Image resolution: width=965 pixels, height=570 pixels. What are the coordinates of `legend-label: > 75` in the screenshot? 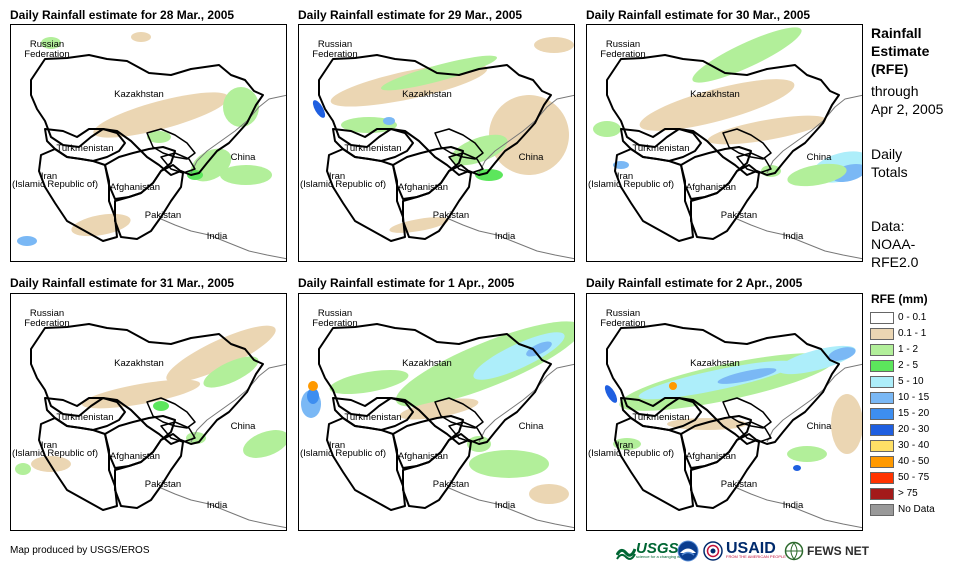 It's located at (908, 493).